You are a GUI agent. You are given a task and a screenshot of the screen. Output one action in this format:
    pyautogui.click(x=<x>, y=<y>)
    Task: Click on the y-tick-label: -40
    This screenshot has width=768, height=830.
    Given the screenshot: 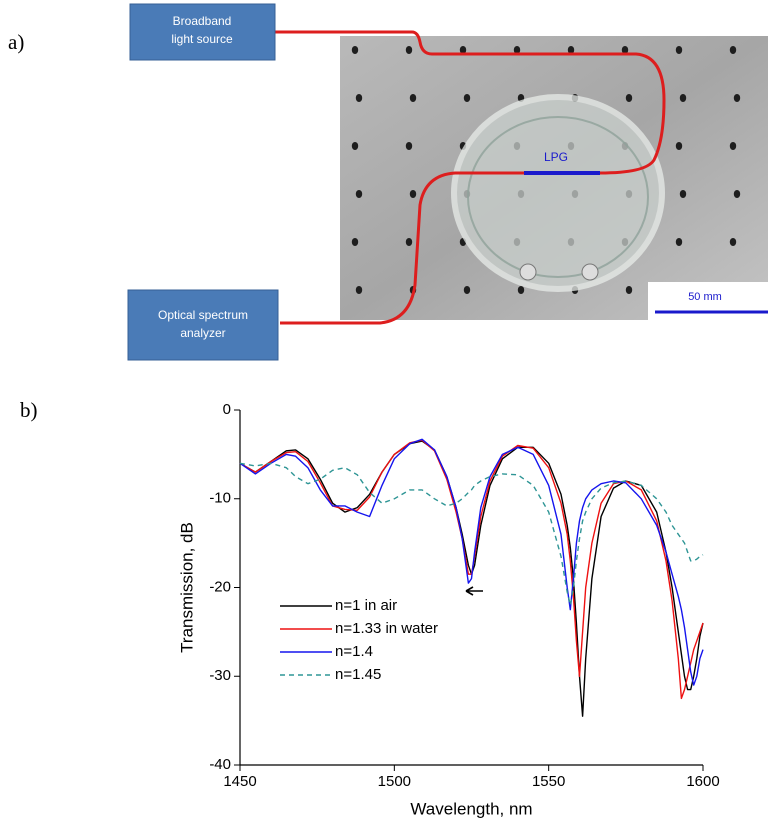 What is the action you would take?
    pyautogui.click(x=220, y=764)
    